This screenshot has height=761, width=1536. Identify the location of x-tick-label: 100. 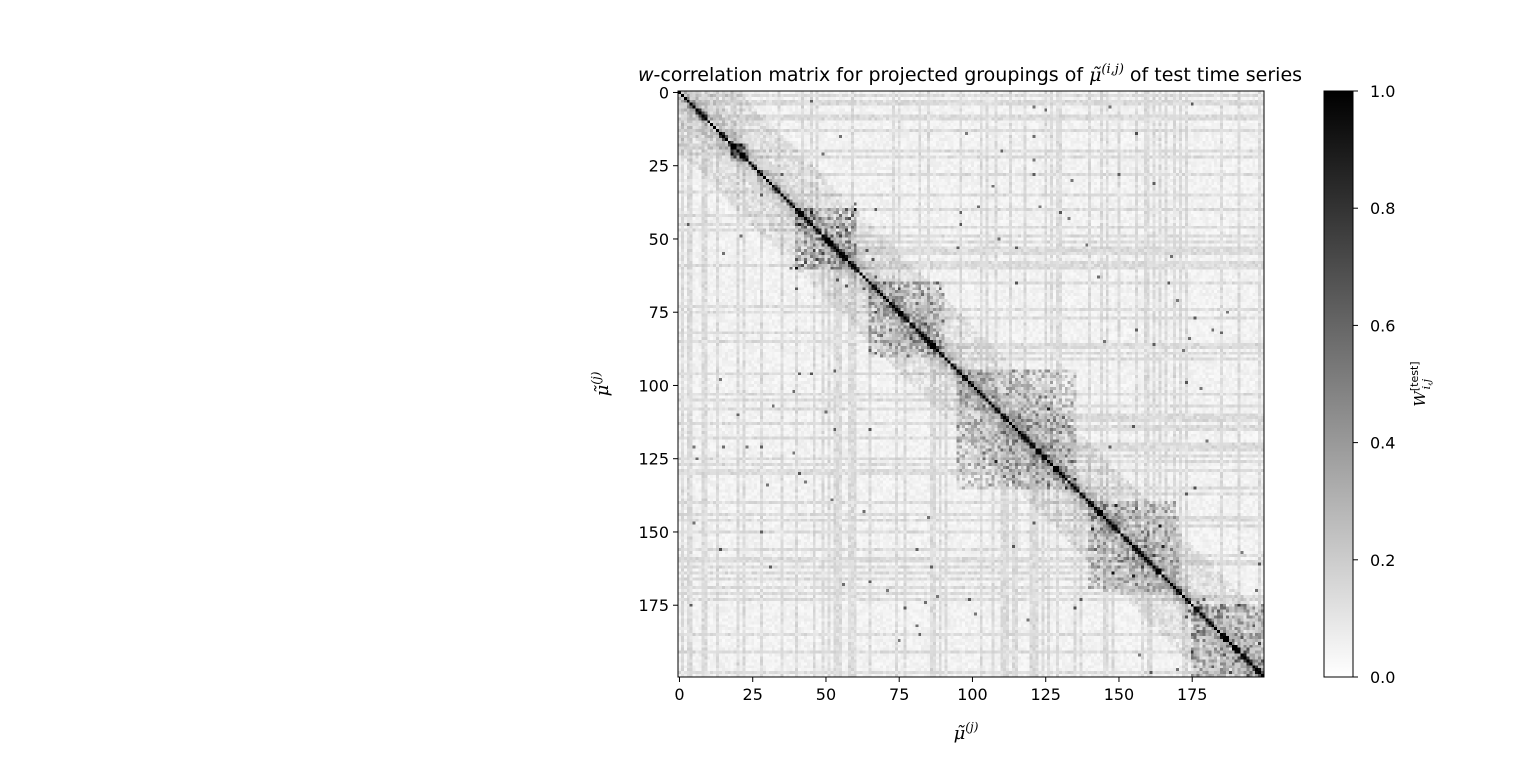
(972, 694).